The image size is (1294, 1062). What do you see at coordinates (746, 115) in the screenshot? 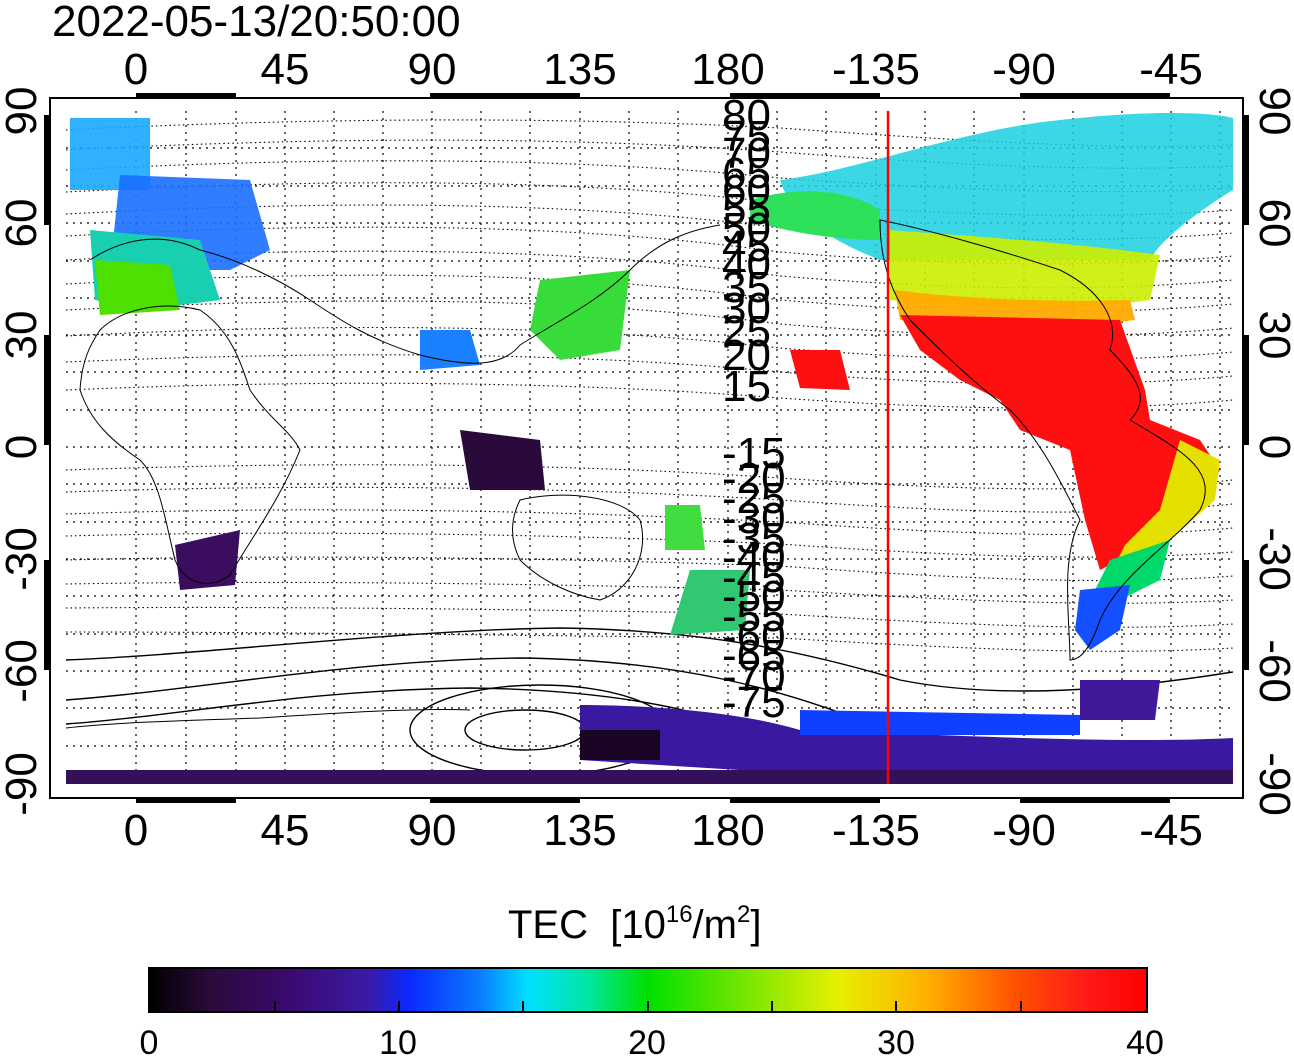
I see `mlat-contour-label: 80` at bounding box center [746, 115].